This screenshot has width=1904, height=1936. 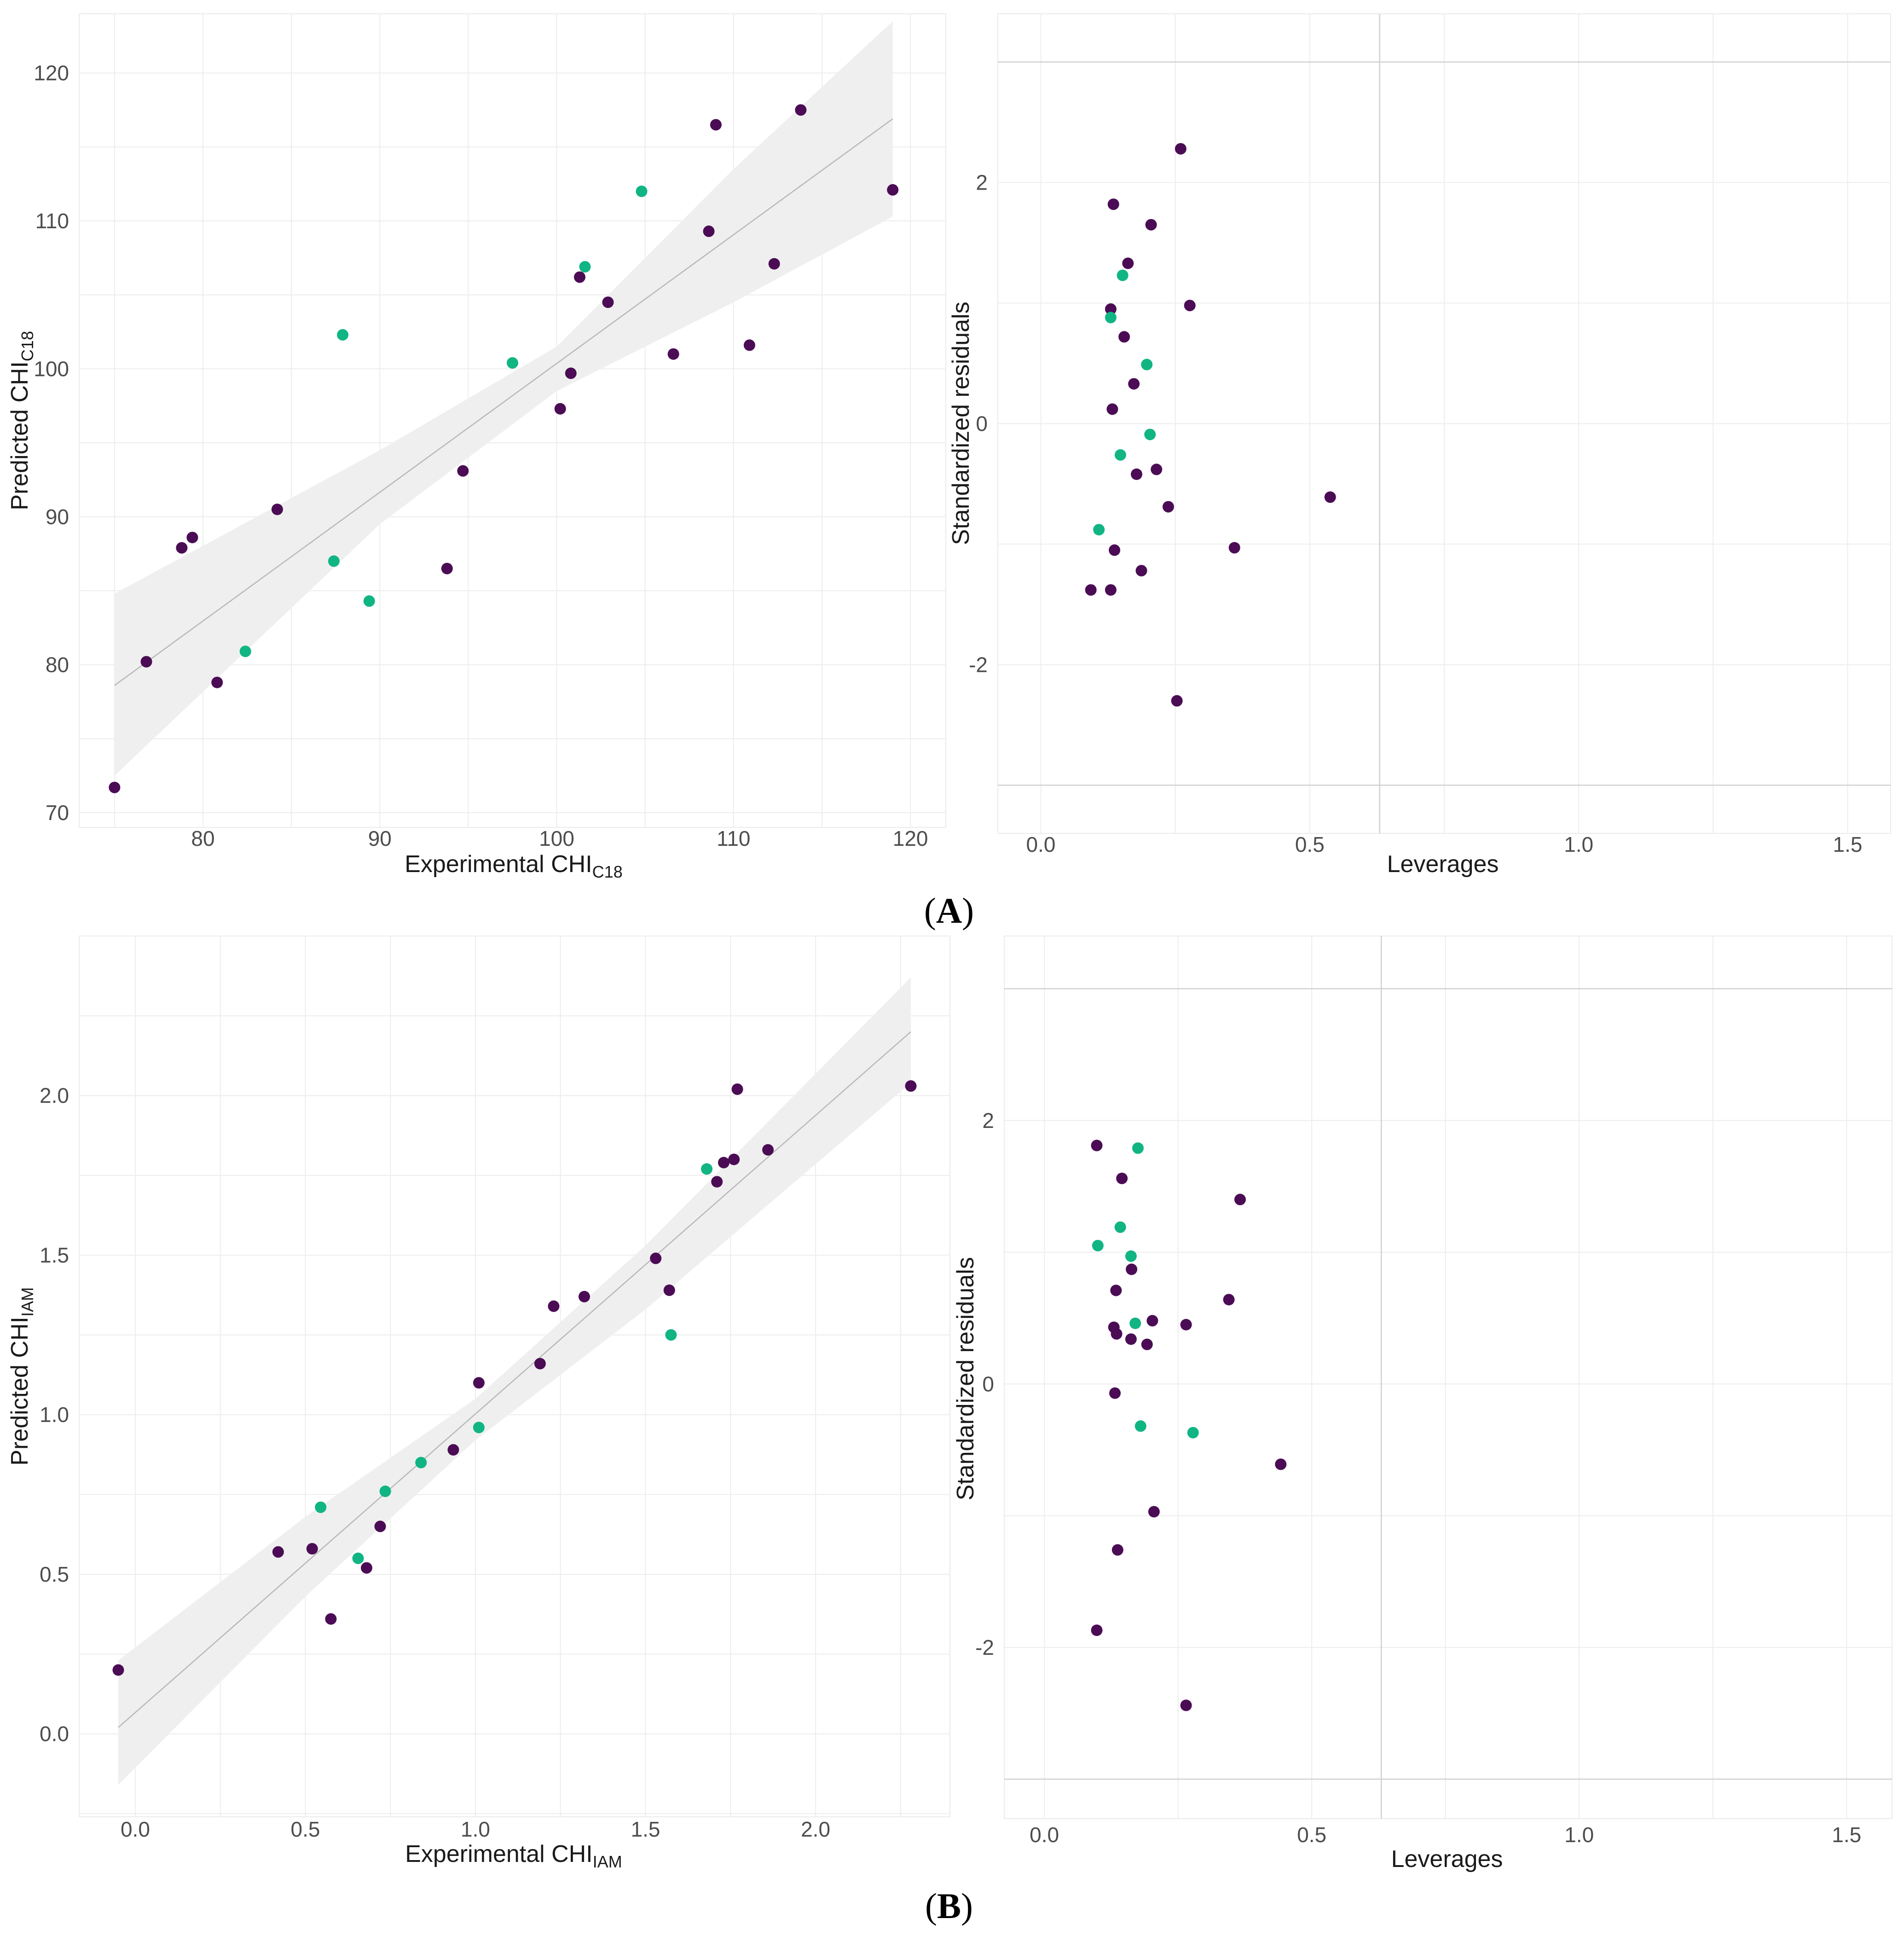 I want to click on y-tick-label: 0.5, so click(x=54, y=1574).